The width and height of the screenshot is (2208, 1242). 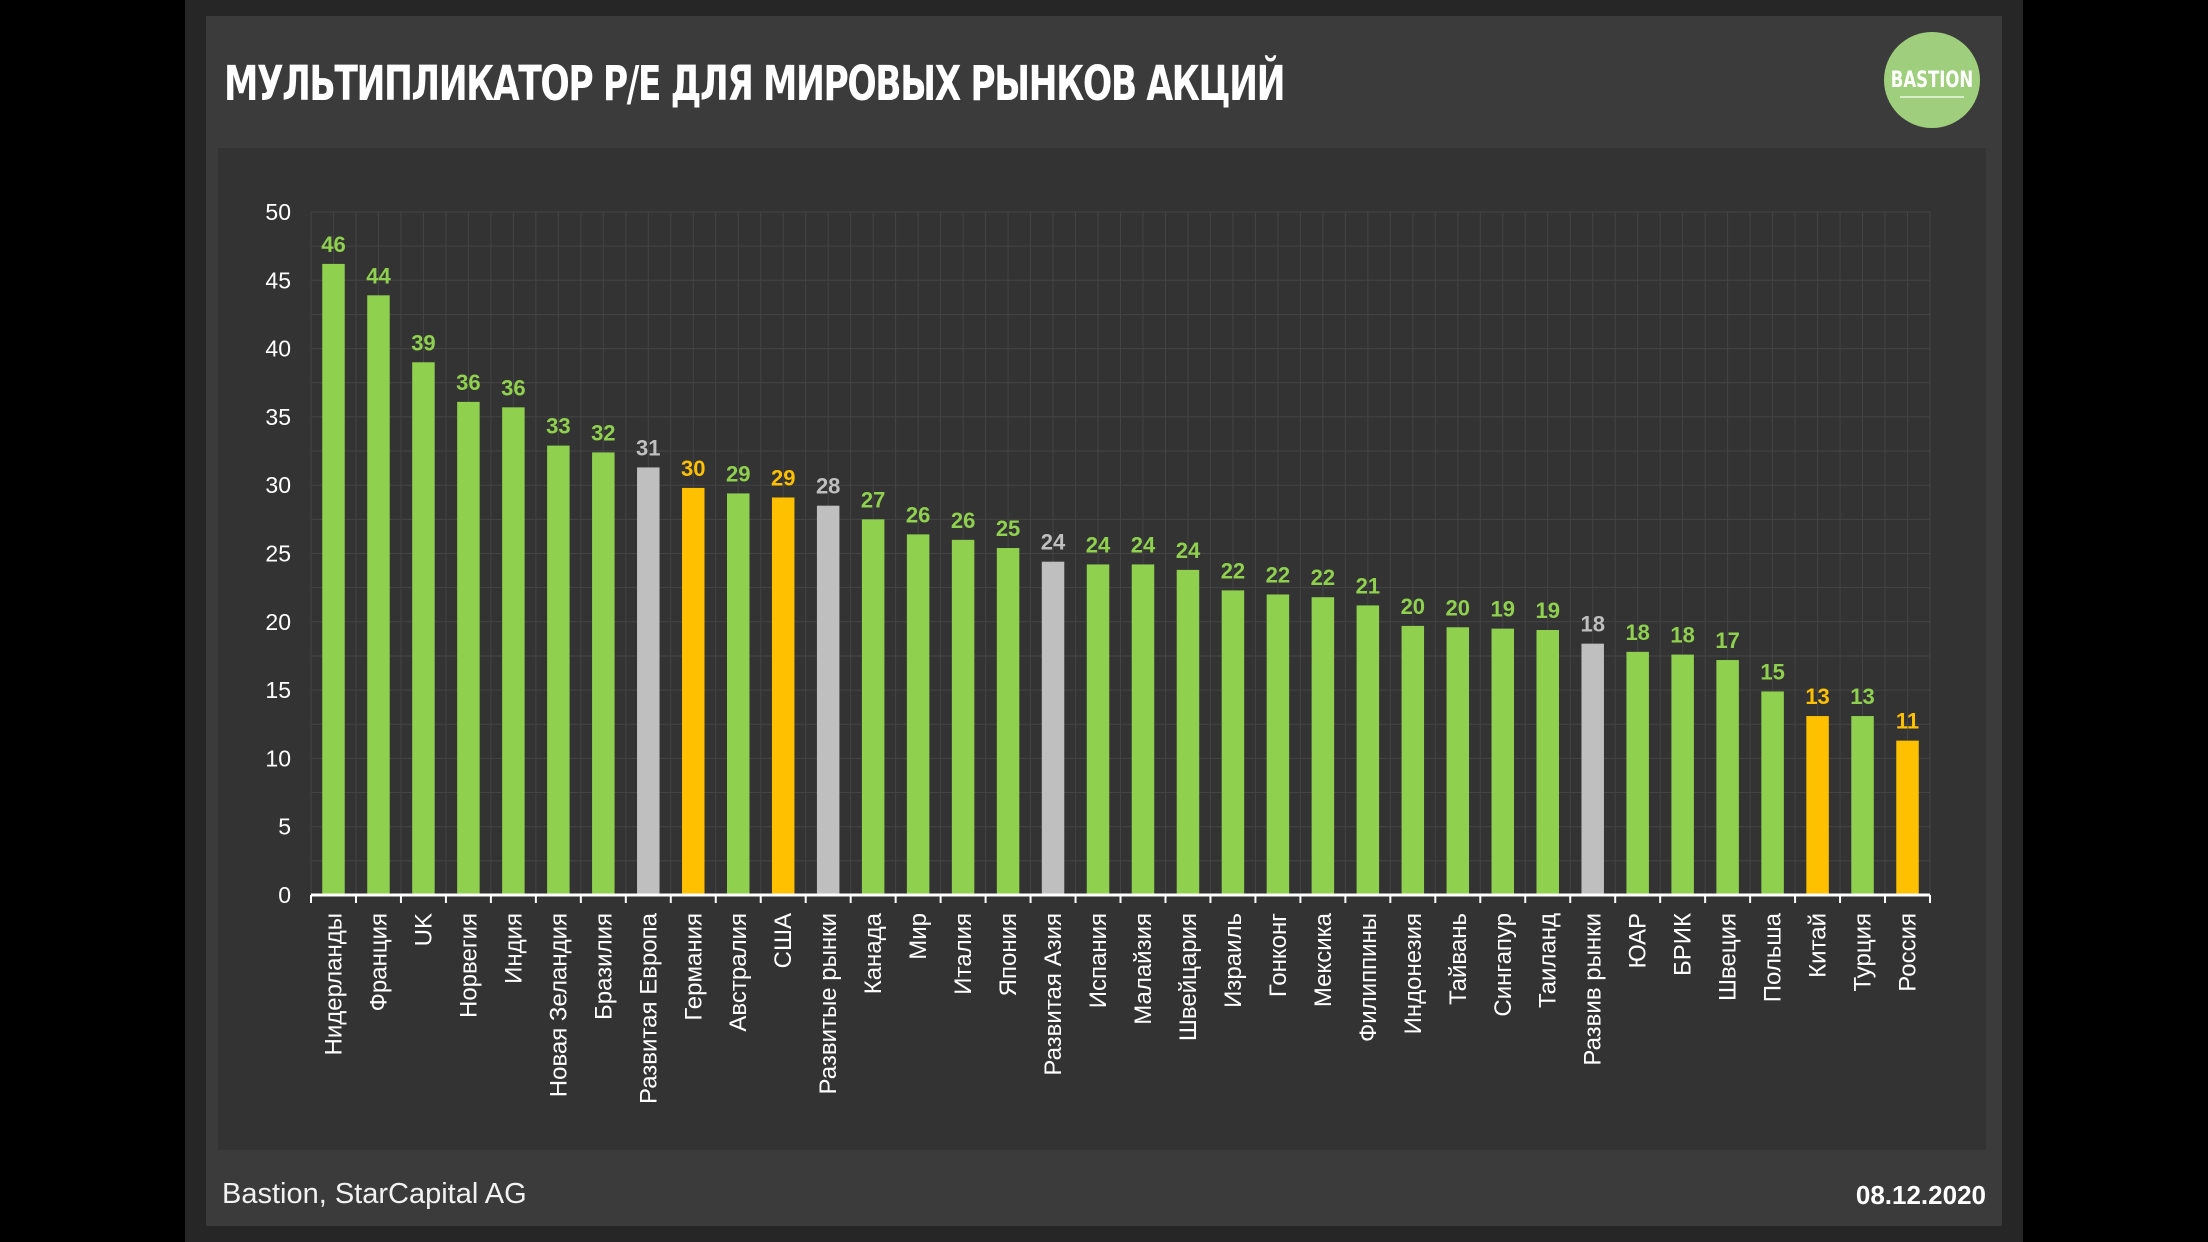 I want to click on y-tick-label: 10, so click(x=278, y=758).